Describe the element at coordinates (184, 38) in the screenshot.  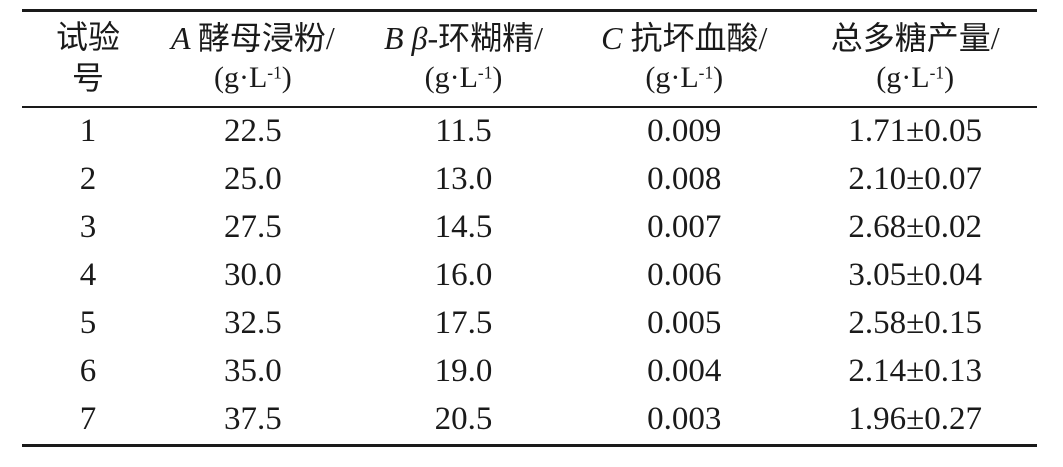
I see `factor-letter: A` at that location.